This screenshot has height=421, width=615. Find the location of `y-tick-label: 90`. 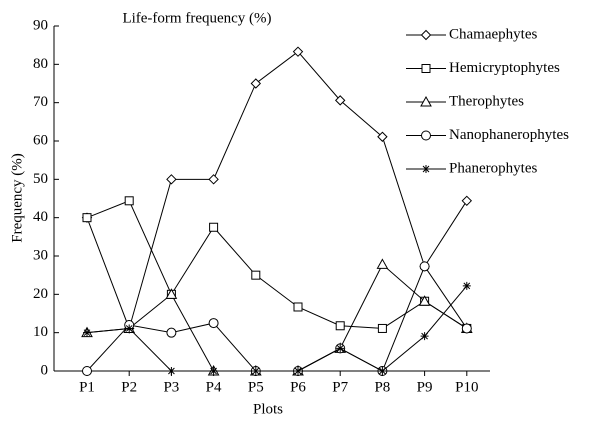

y-tick-label: 90 is located at coordinates (40, 25).